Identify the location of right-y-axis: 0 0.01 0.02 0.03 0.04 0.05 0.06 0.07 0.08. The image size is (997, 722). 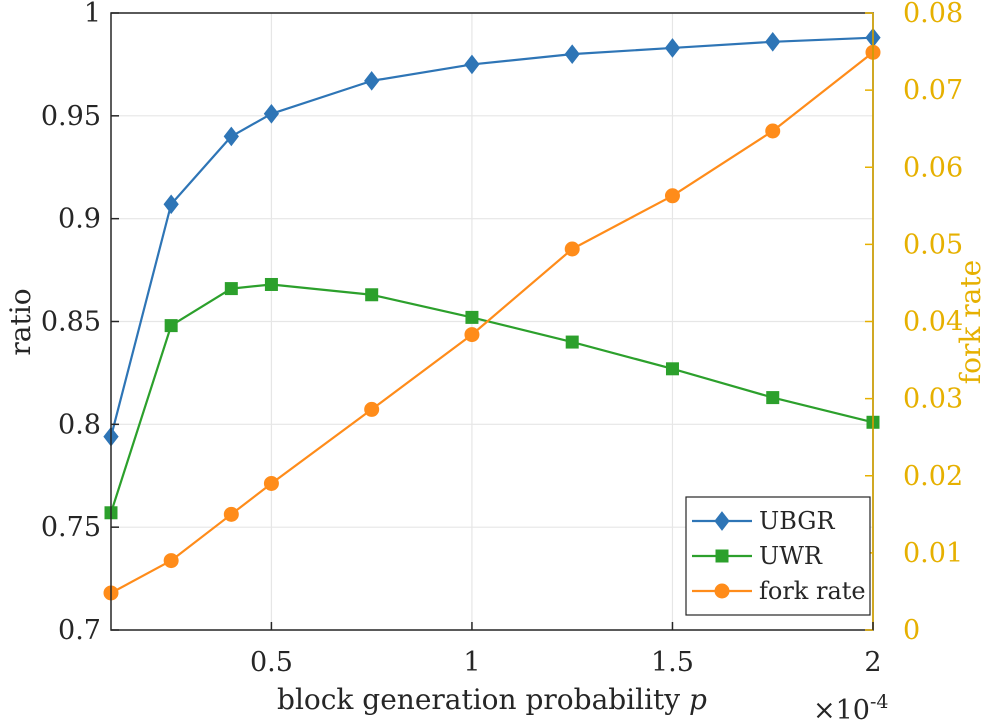
(914, 323).